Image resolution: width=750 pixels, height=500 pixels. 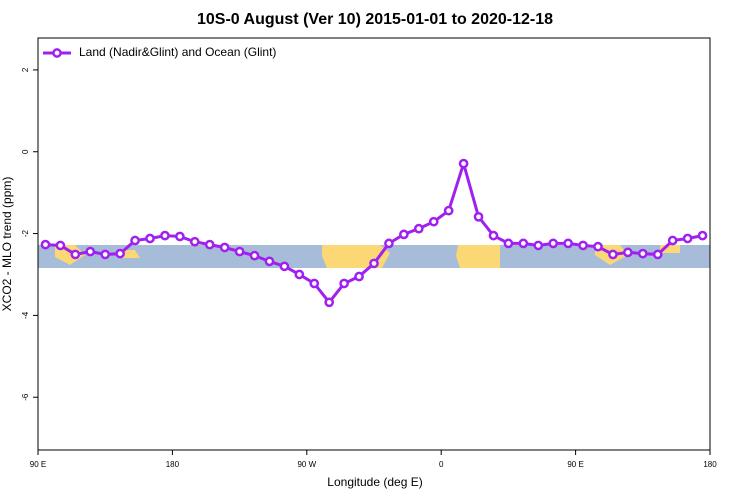 What do you see at coordinates (25, 315) in the screenshot?
I see `y-tick-label: -4` at bounding box center [25, 315].